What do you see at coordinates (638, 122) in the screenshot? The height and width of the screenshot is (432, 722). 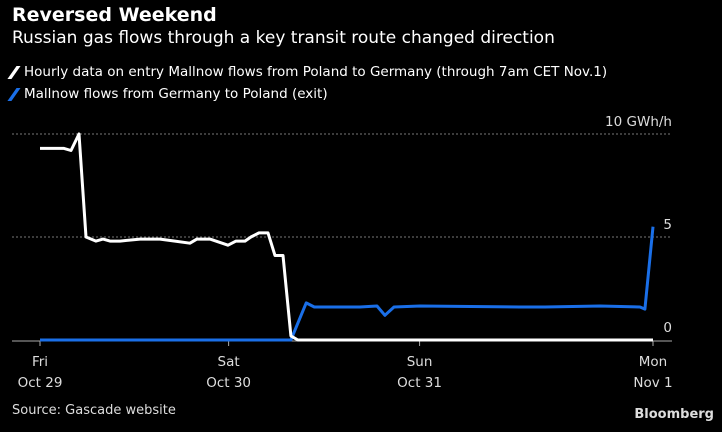 I see `y-tick-label: 10 GWh/h` at bounding box center [638, 122].